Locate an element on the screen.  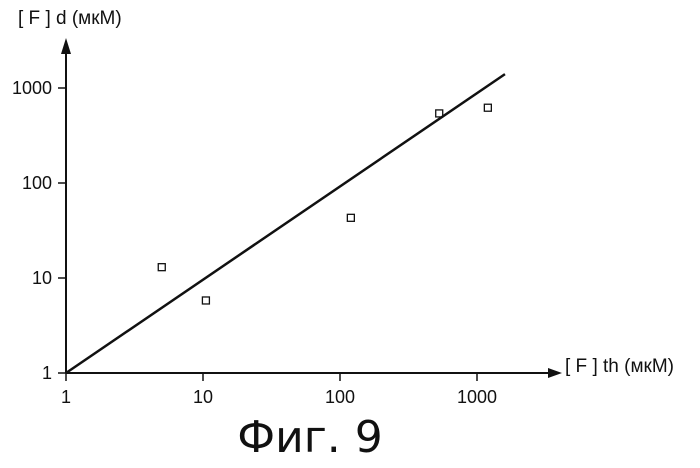
x-axis-title: [ F ] th (мкМ) is located at coordinates (619, 366).